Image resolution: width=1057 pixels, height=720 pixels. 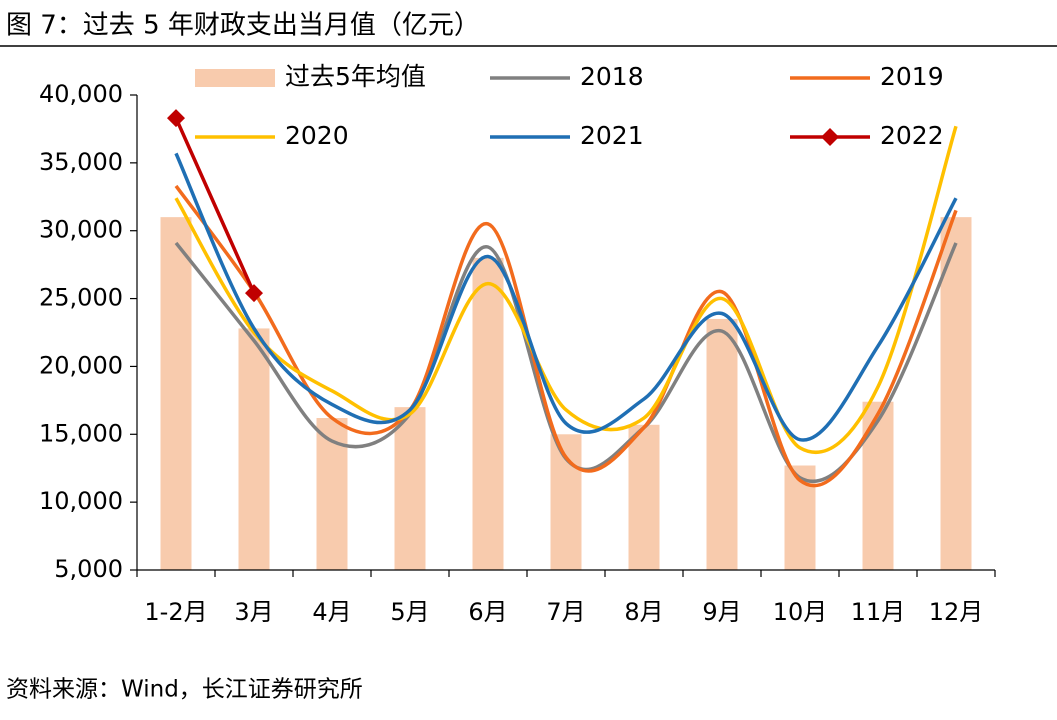 I want to click on y-tick-label: 20,000, so click(x=81, y=365).